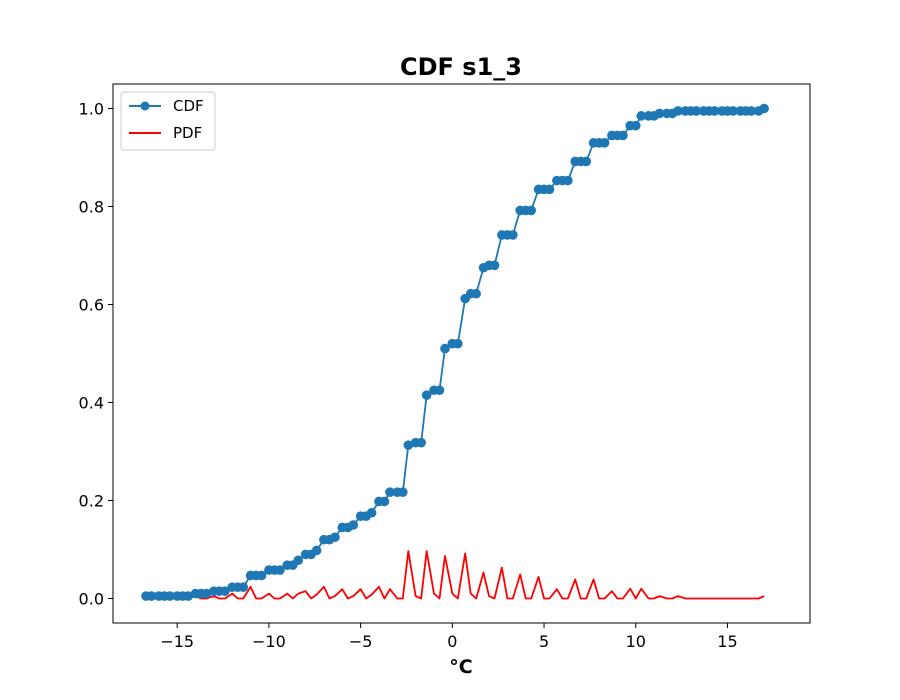 The height and width of the screenshot is (700, 900). What do you see at coordinates (544, 641) in the screenshot?
I see `x-tick-label: 5` at bounding box center [544, 641].